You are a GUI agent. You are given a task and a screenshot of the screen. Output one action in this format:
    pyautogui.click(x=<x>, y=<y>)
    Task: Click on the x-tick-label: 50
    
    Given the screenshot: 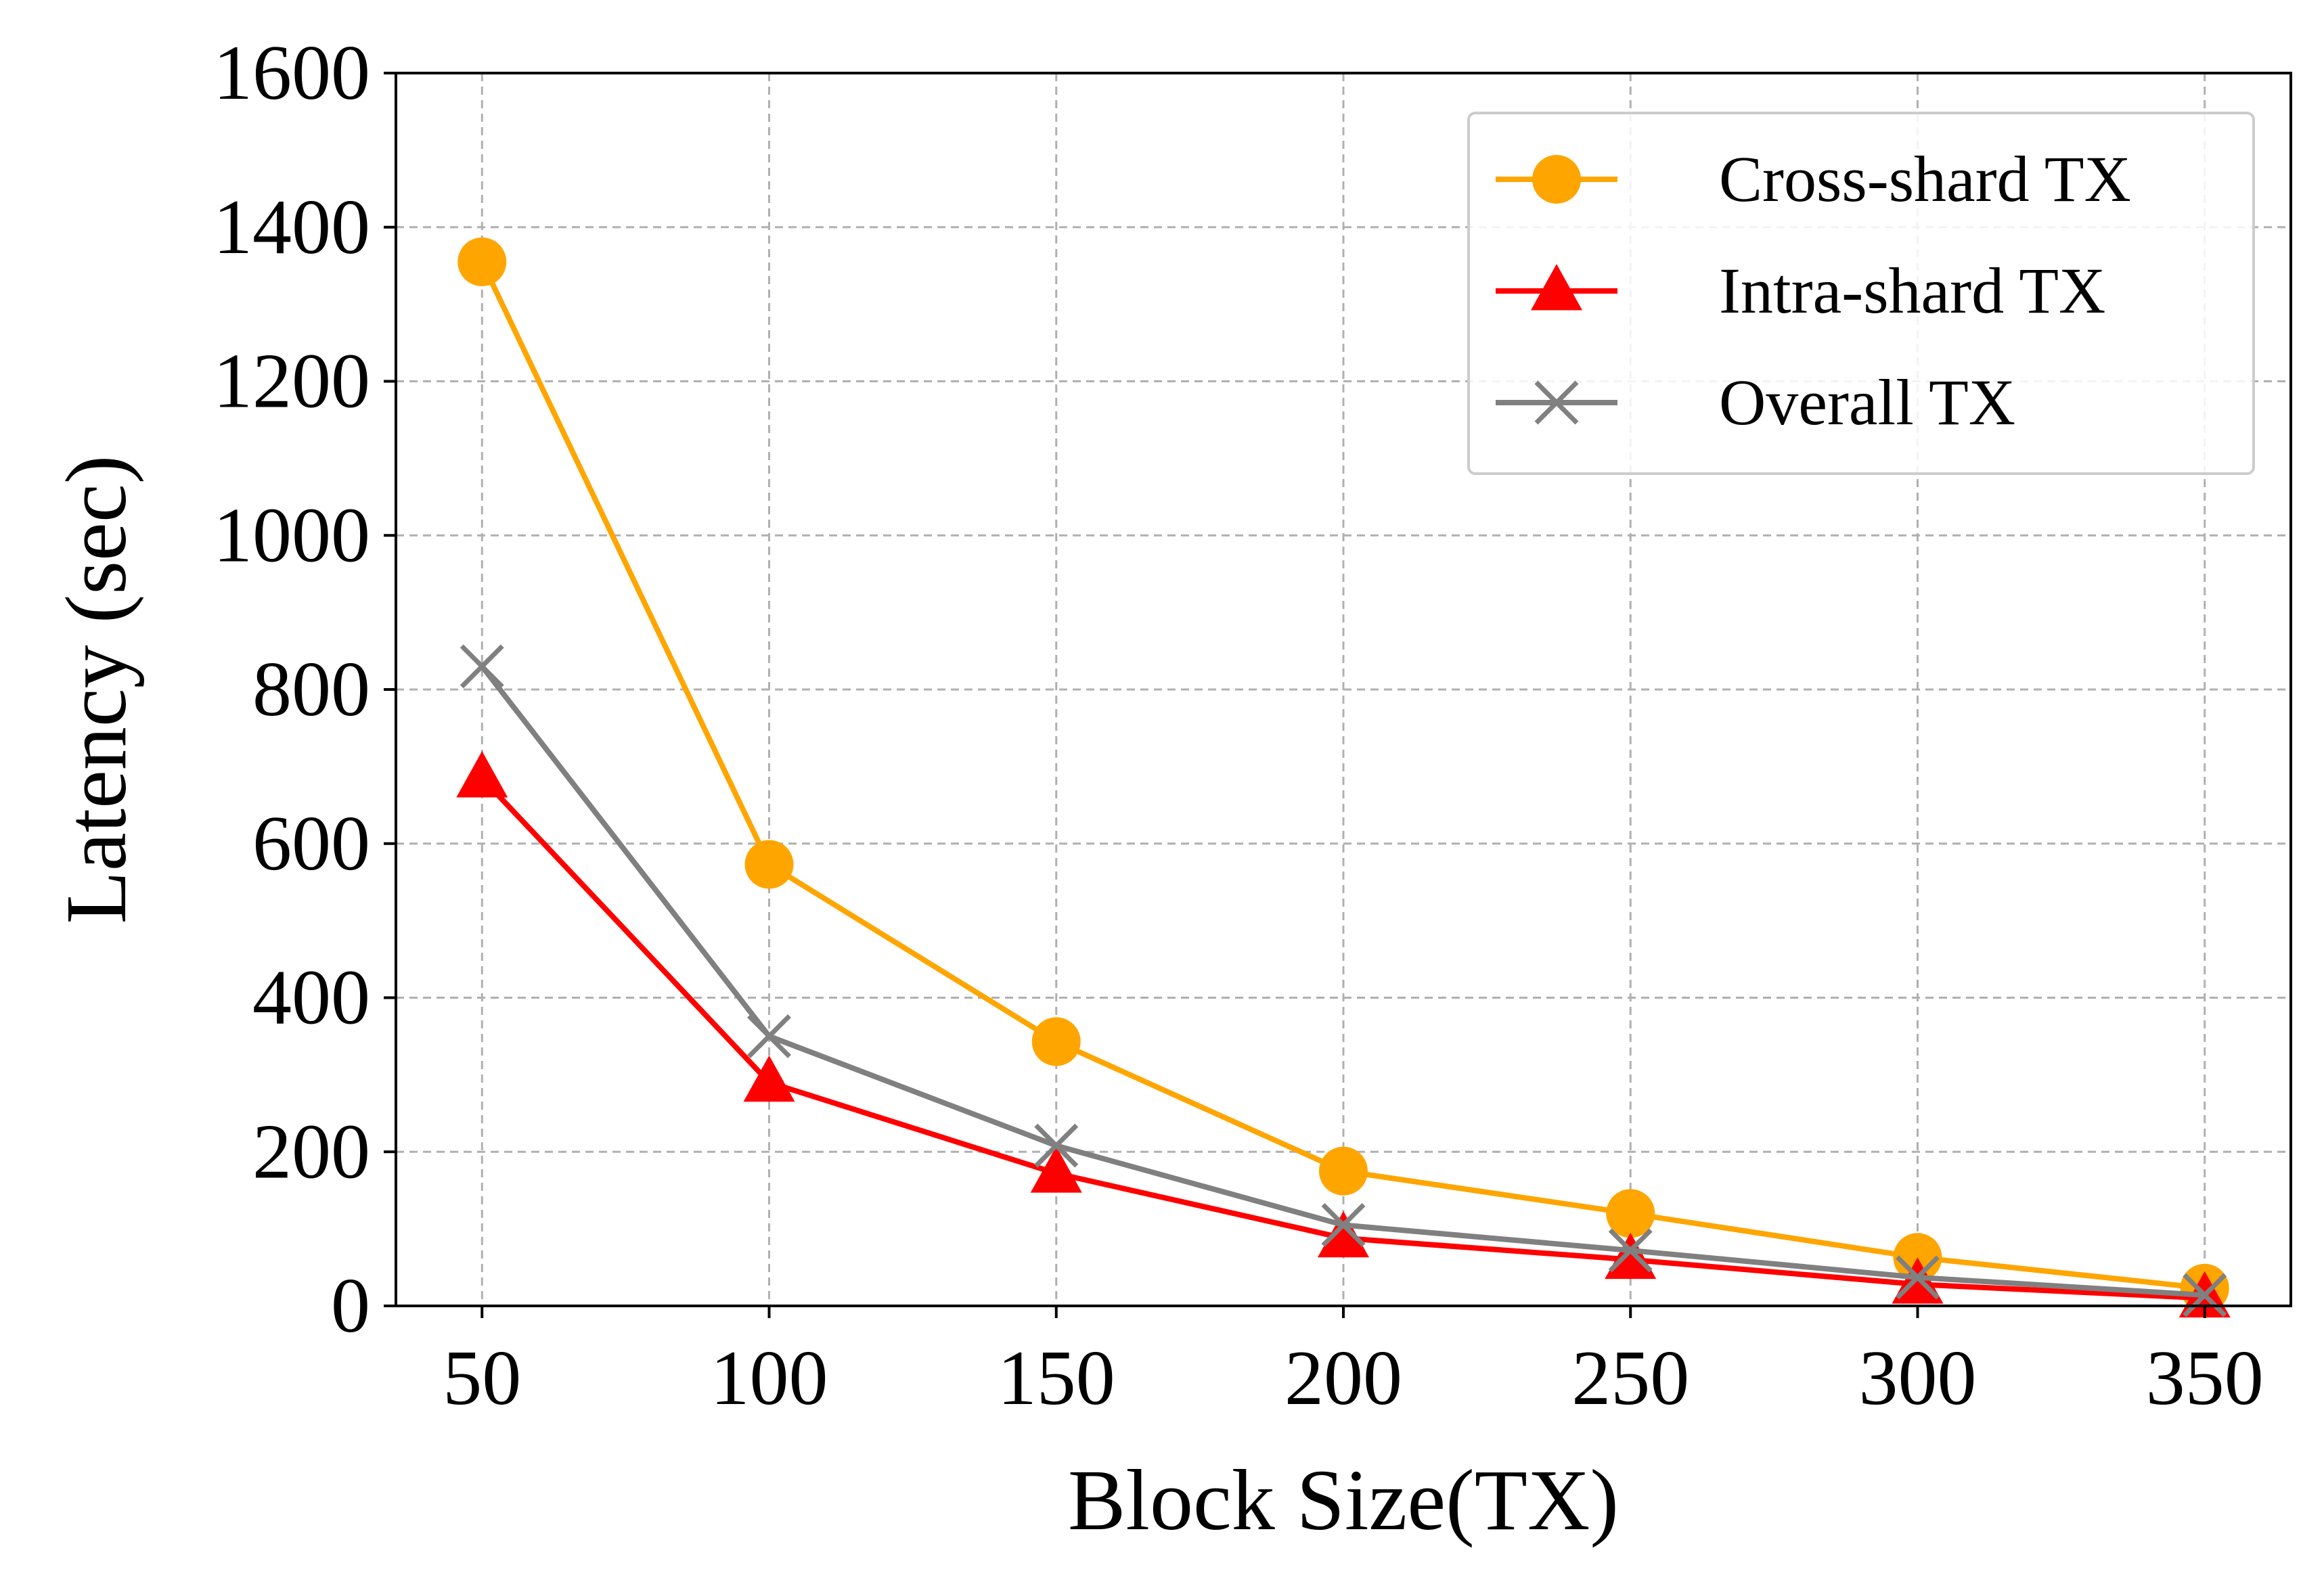 What is the action you would take?
    pyautogui.click(x=482, y=1378)
    